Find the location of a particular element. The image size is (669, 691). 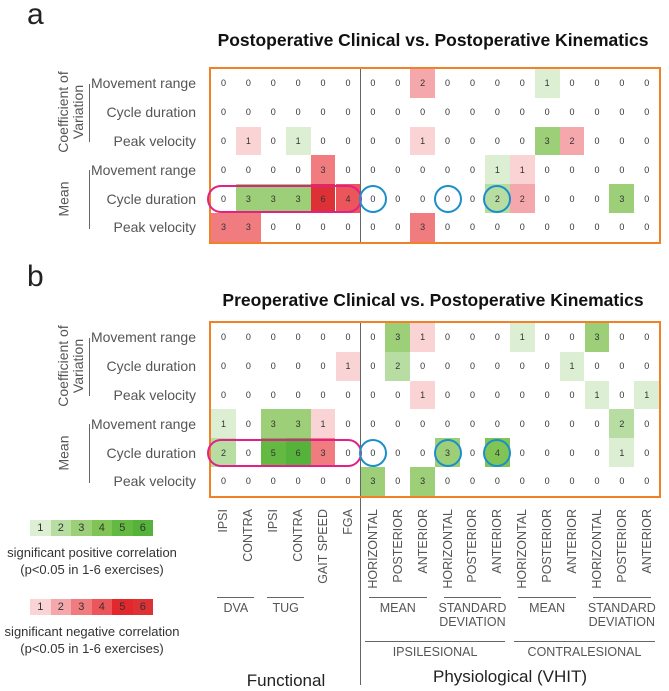

column-group-label-line: STANDARD is located at coordinates (621, 608).